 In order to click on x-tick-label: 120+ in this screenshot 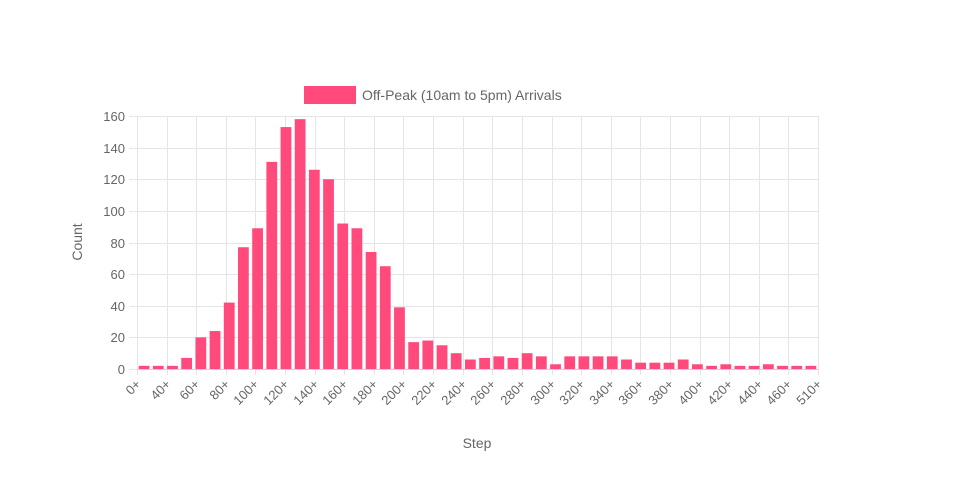, I will do `click(275, 392)`.